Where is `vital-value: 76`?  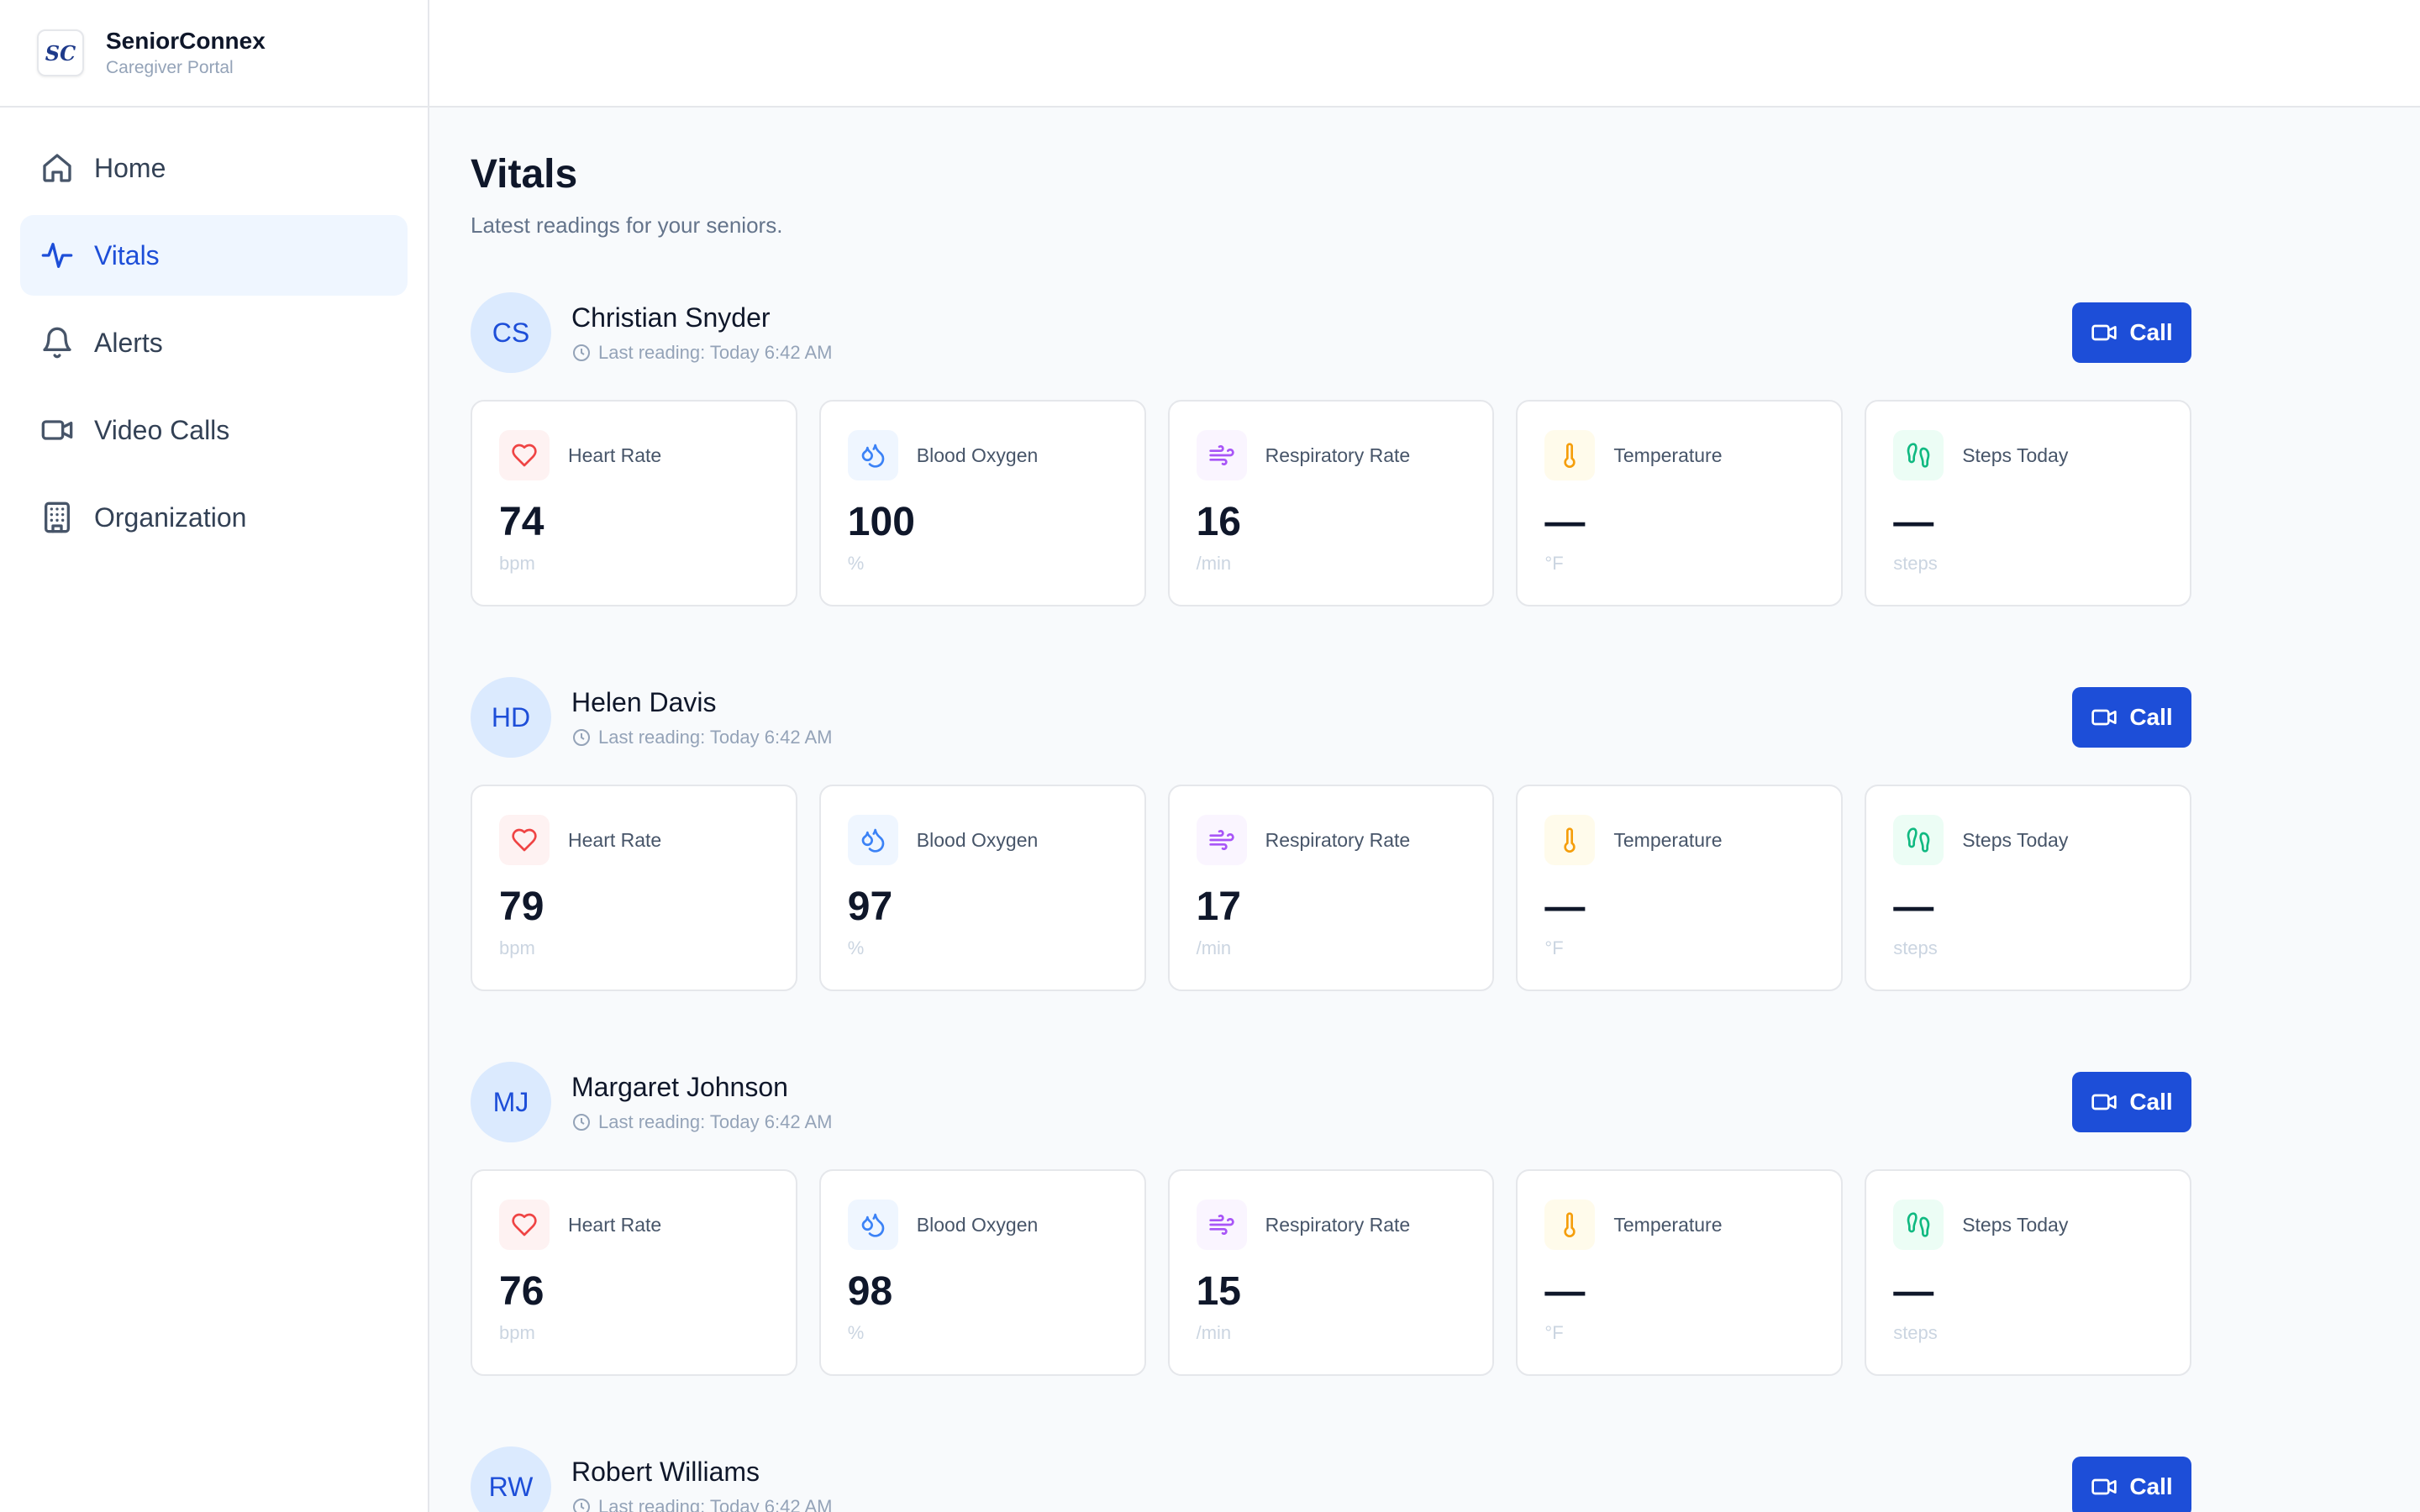
vital-value: 76 is located at coordinates (522, 1291).